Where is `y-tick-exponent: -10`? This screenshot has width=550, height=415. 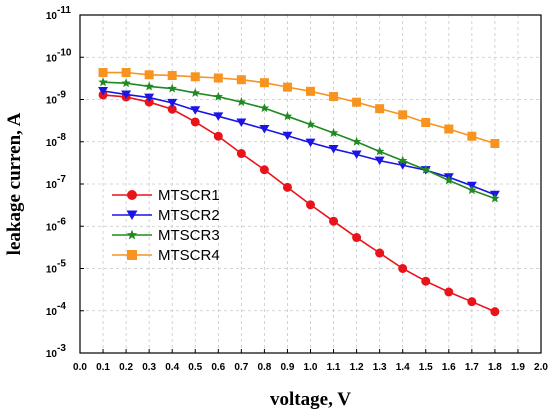 y-tick-exponent: -10 is located at coordinates (64, 52).